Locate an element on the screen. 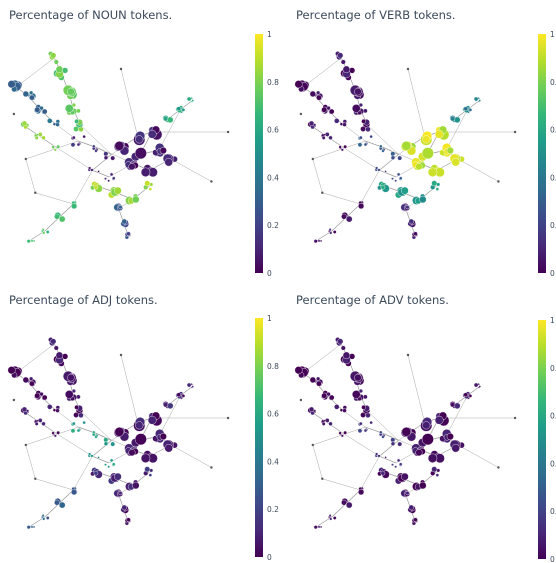 The width and height of the screenshot is (556, 563). colorbar-tick-label: 0.6 is located at coordinates (273, 130).